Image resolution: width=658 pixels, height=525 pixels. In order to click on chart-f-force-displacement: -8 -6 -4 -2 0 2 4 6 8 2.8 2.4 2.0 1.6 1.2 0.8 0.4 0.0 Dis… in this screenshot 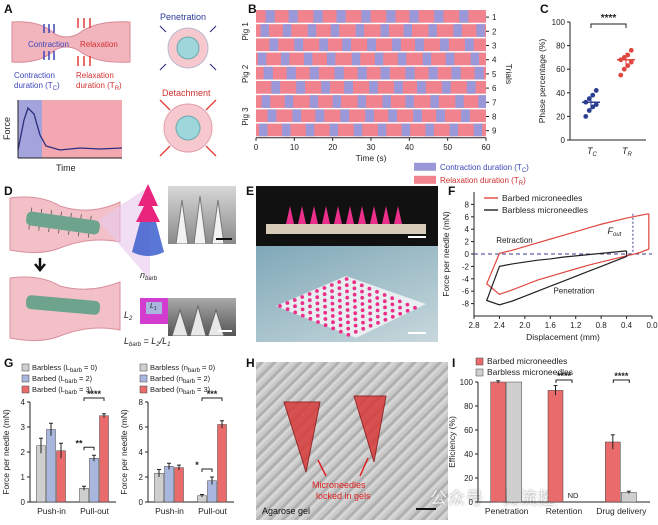, I will do `click(549, 267)`.